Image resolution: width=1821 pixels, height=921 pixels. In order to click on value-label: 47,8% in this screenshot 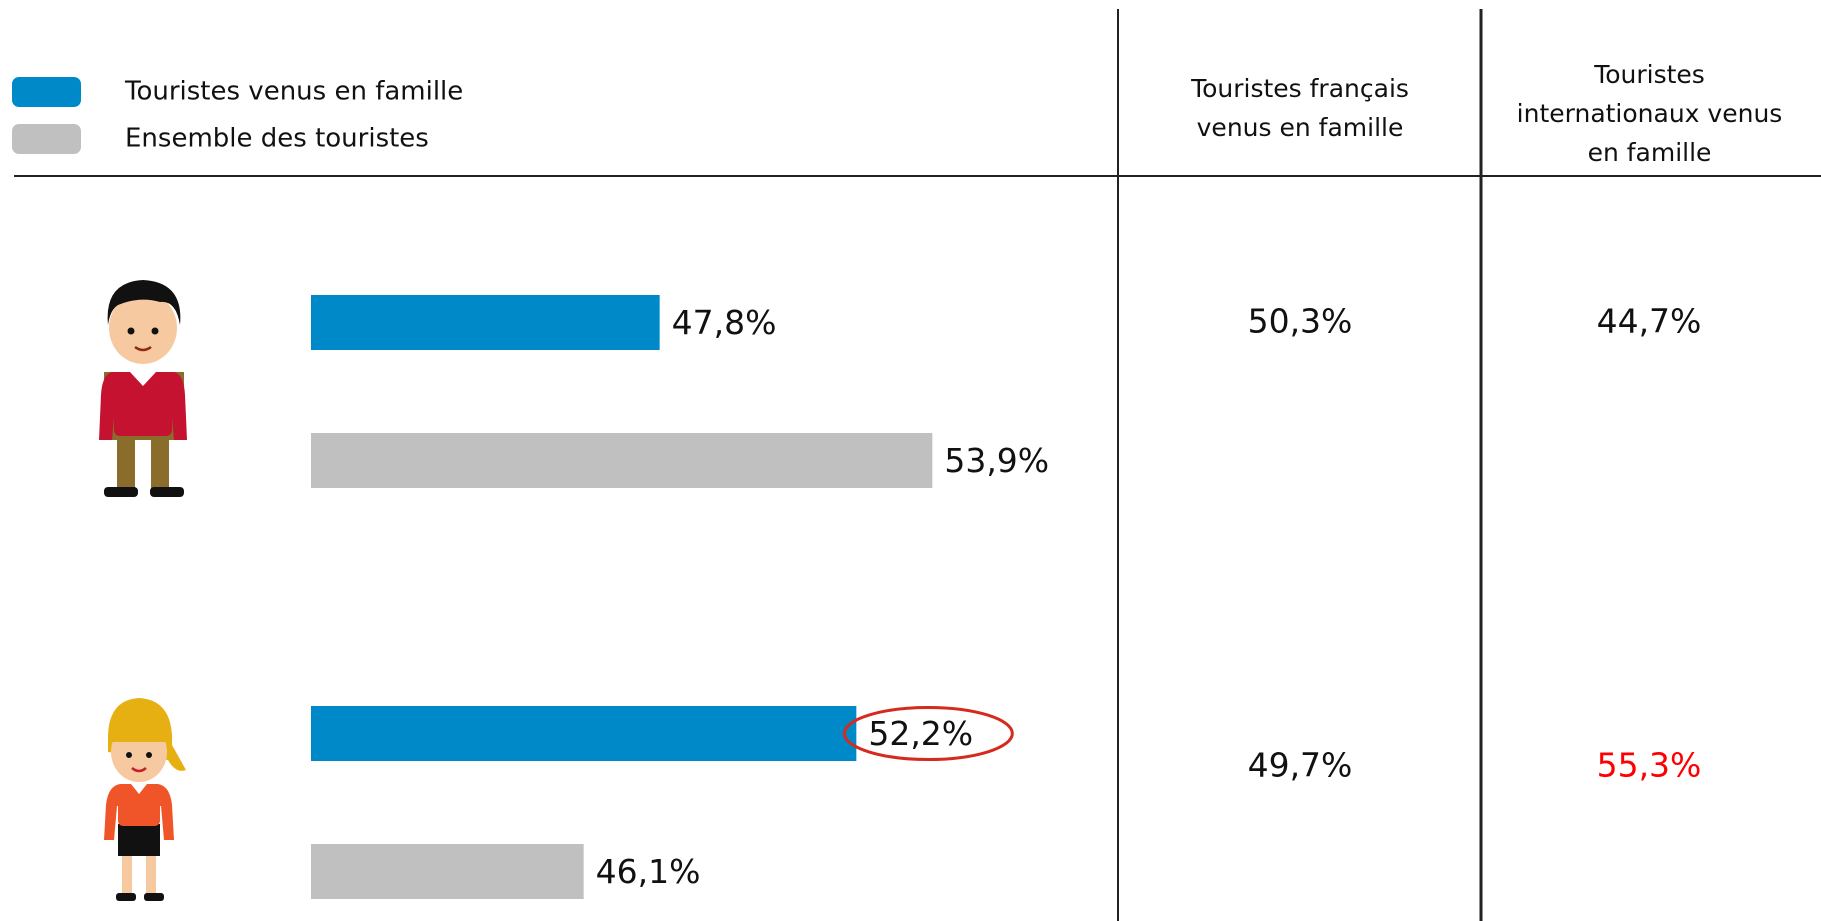, I will do `click(724, 322)`.